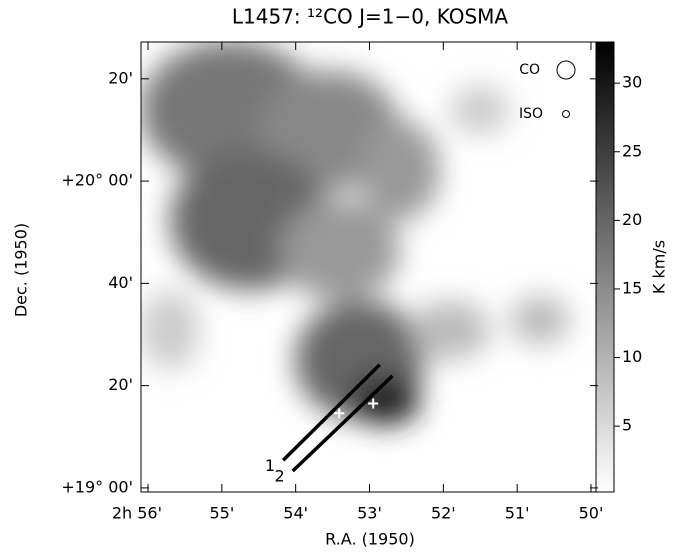  I want to click on strip-label: 1, so click(270, 465).